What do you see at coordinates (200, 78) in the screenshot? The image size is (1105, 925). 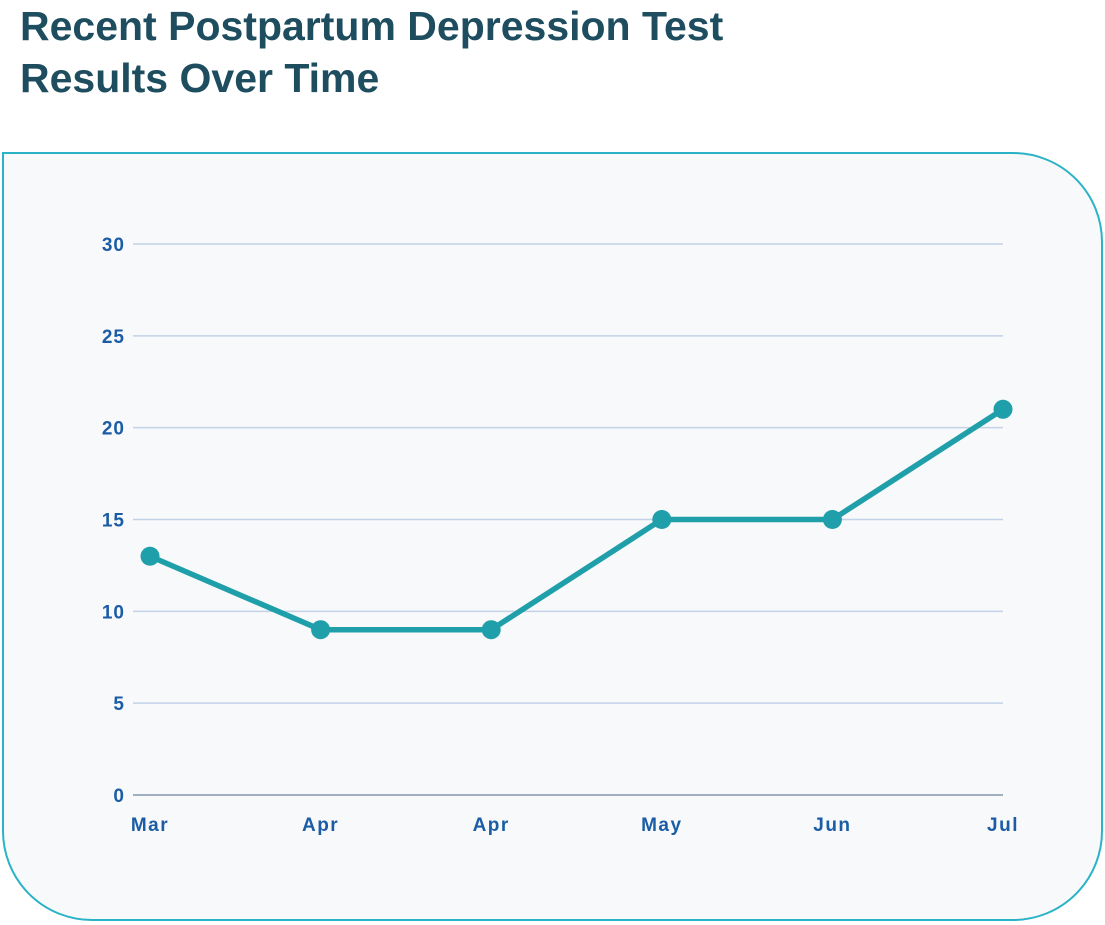 I see `page-title-line2: Results Over Time` at bounding box center [200, 78].